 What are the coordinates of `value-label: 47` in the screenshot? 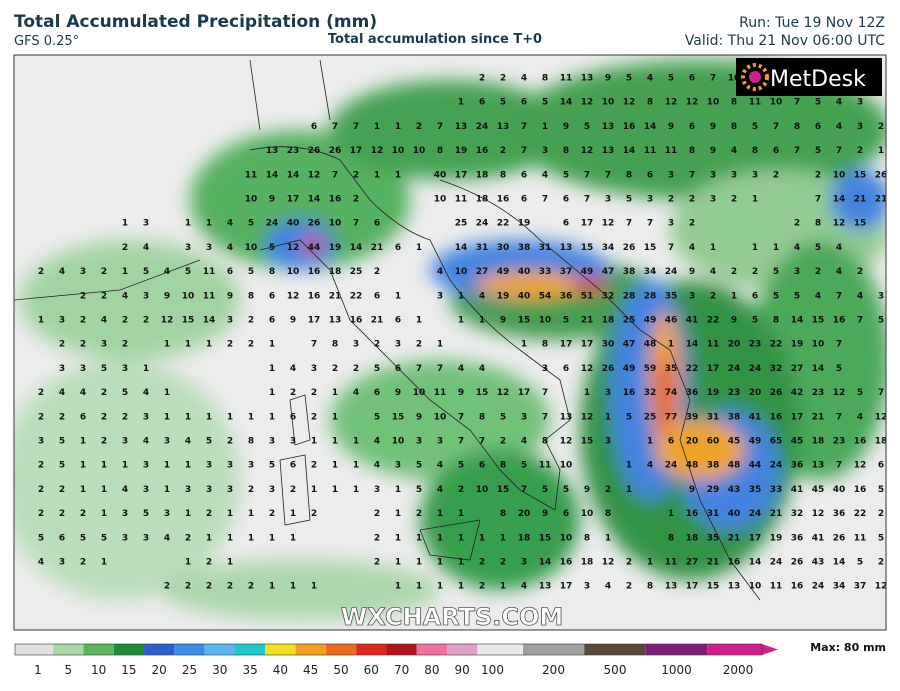 It's located at (608, 272).